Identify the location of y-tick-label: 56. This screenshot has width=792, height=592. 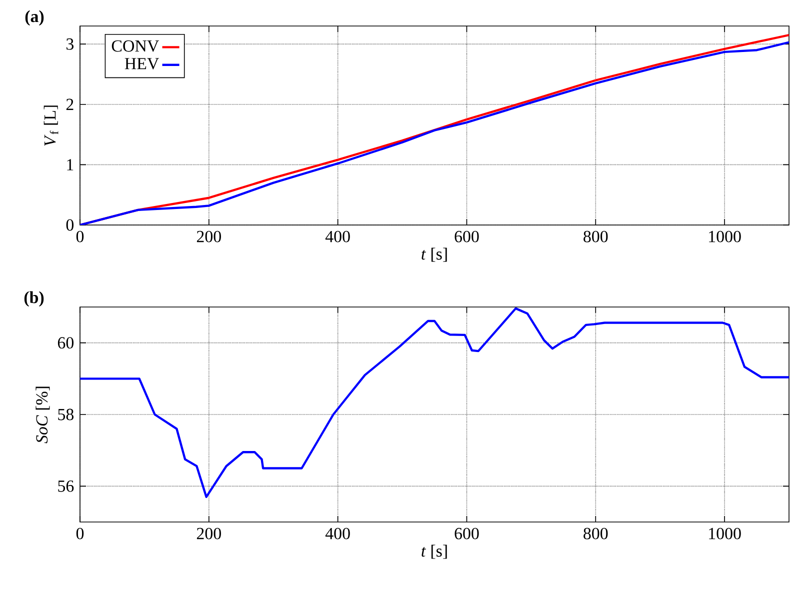
(66, 486).